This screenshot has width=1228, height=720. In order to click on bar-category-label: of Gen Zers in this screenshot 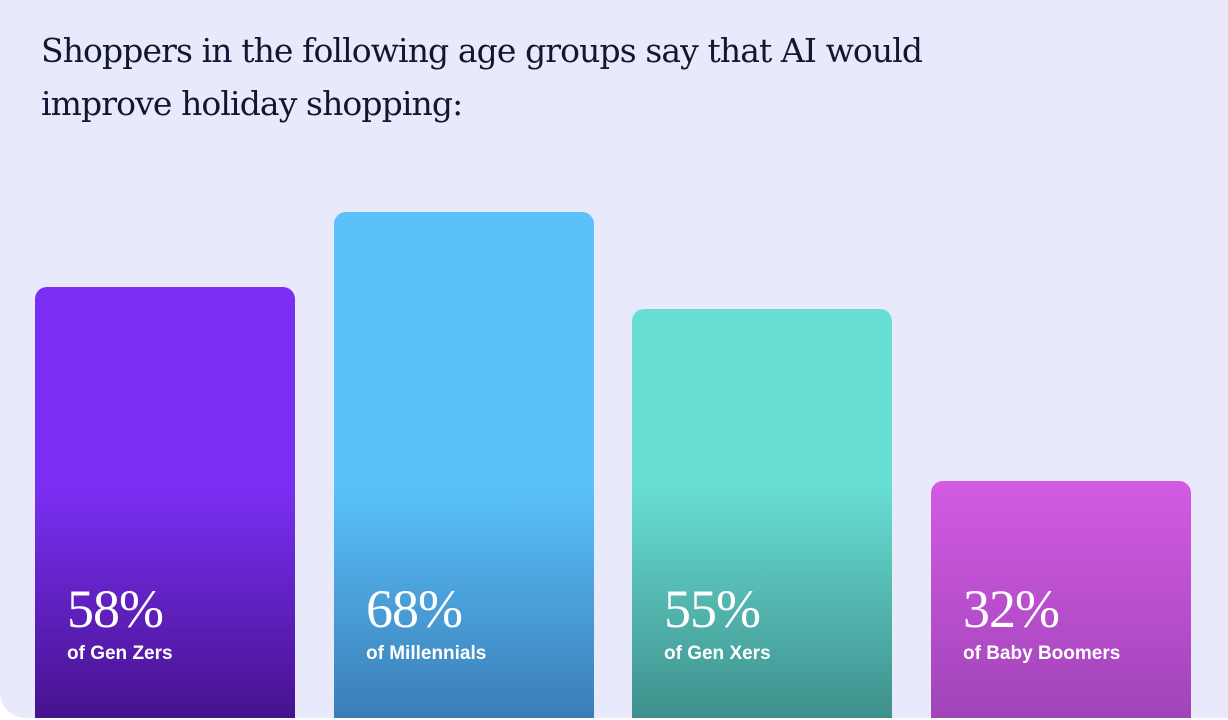, I will do `click(120, 653)`.